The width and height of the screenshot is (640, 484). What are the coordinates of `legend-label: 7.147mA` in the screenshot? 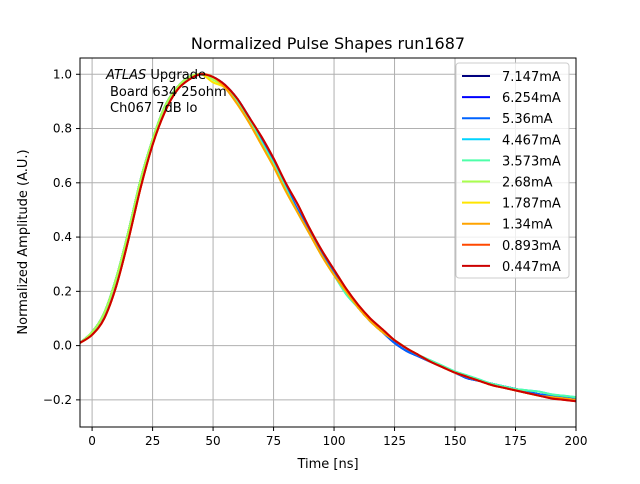 It's located at (531, 77).